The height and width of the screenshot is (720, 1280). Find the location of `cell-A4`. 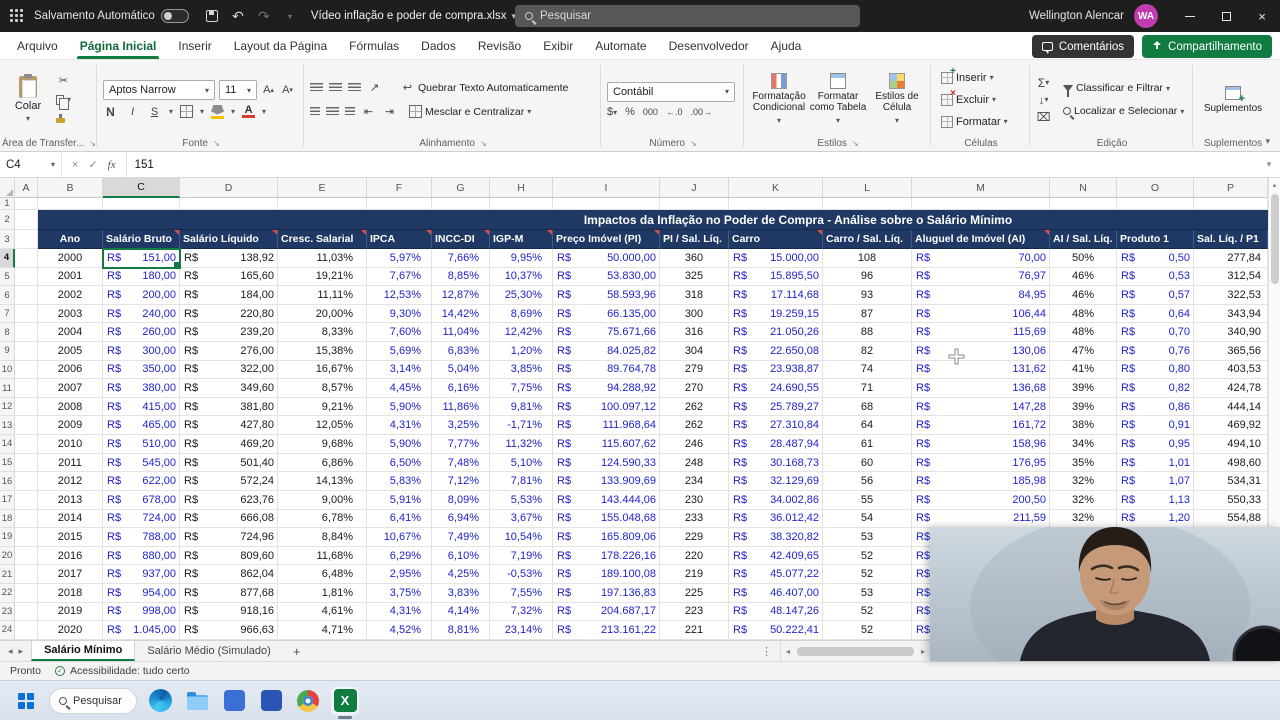

cell-A4 is located at coordinates (26, 258).